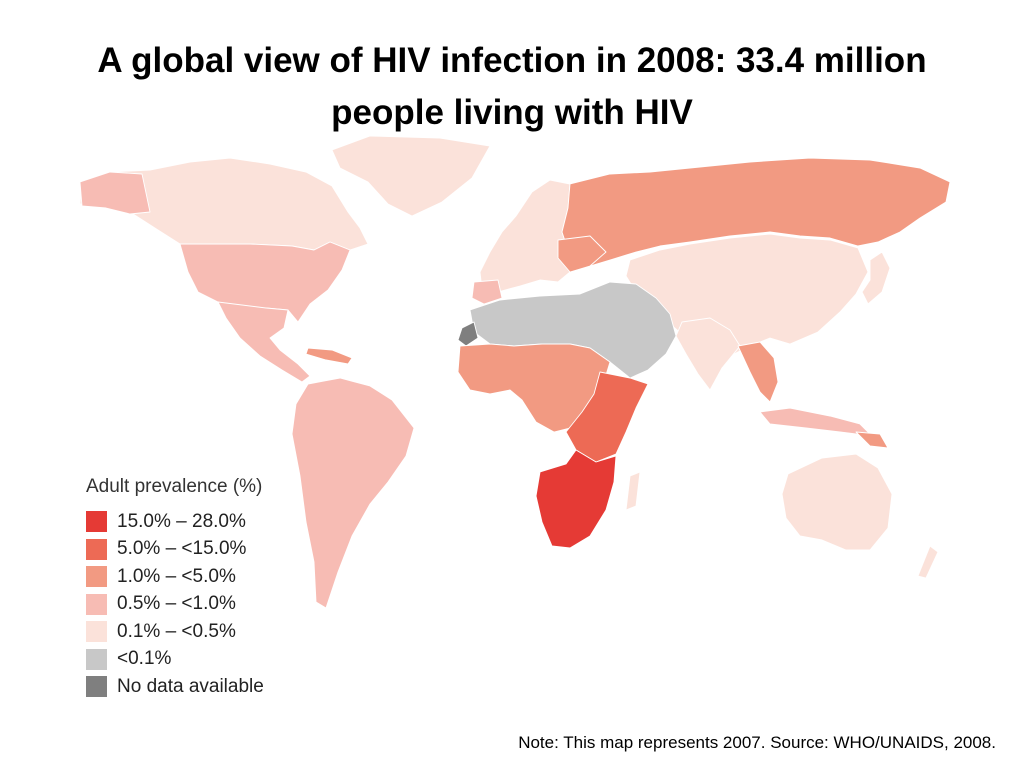 Image resolution: width=1024 pixels, height=768 pixels. I want to click on legend-item-nodata: No data available, so click(206, 687).